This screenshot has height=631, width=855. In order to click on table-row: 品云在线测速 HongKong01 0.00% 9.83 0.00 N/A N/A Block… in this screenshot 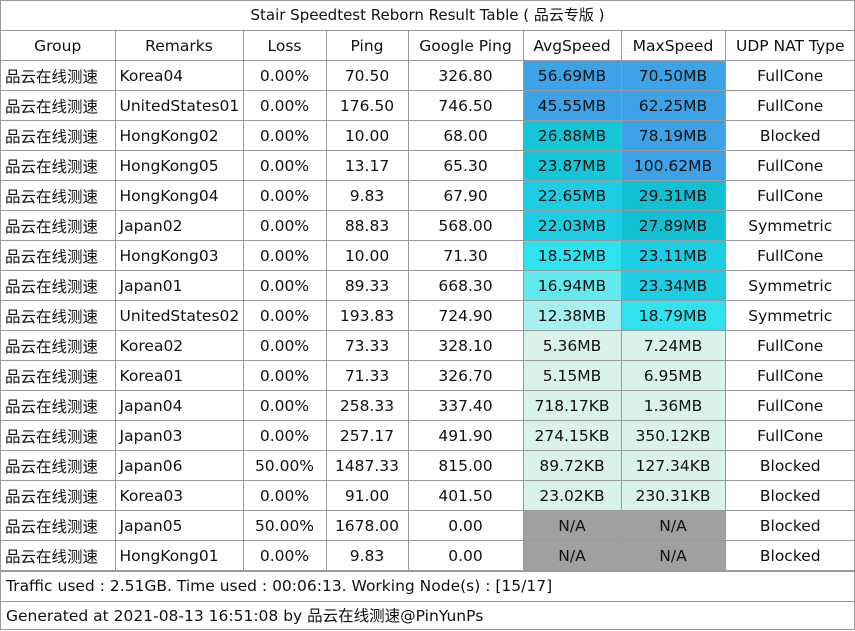, I will do `click(428, 555)`.